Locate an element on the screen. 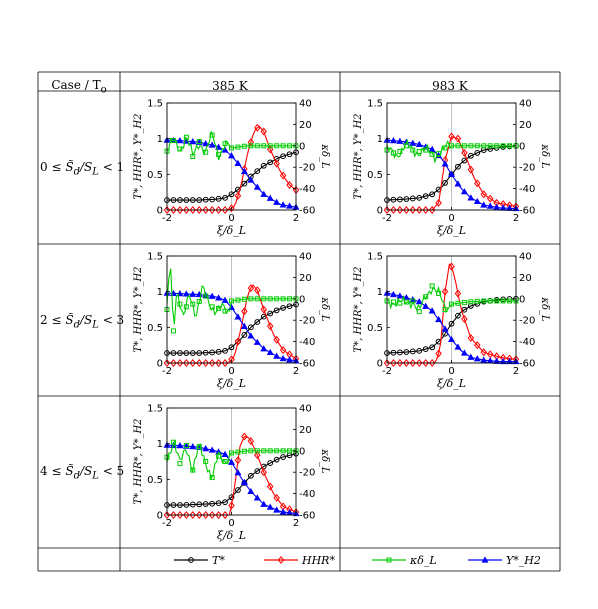 The width and height of the screenshot is (598, 609). row-label-1-mid: S̃ is located at coordinates (69, 320).